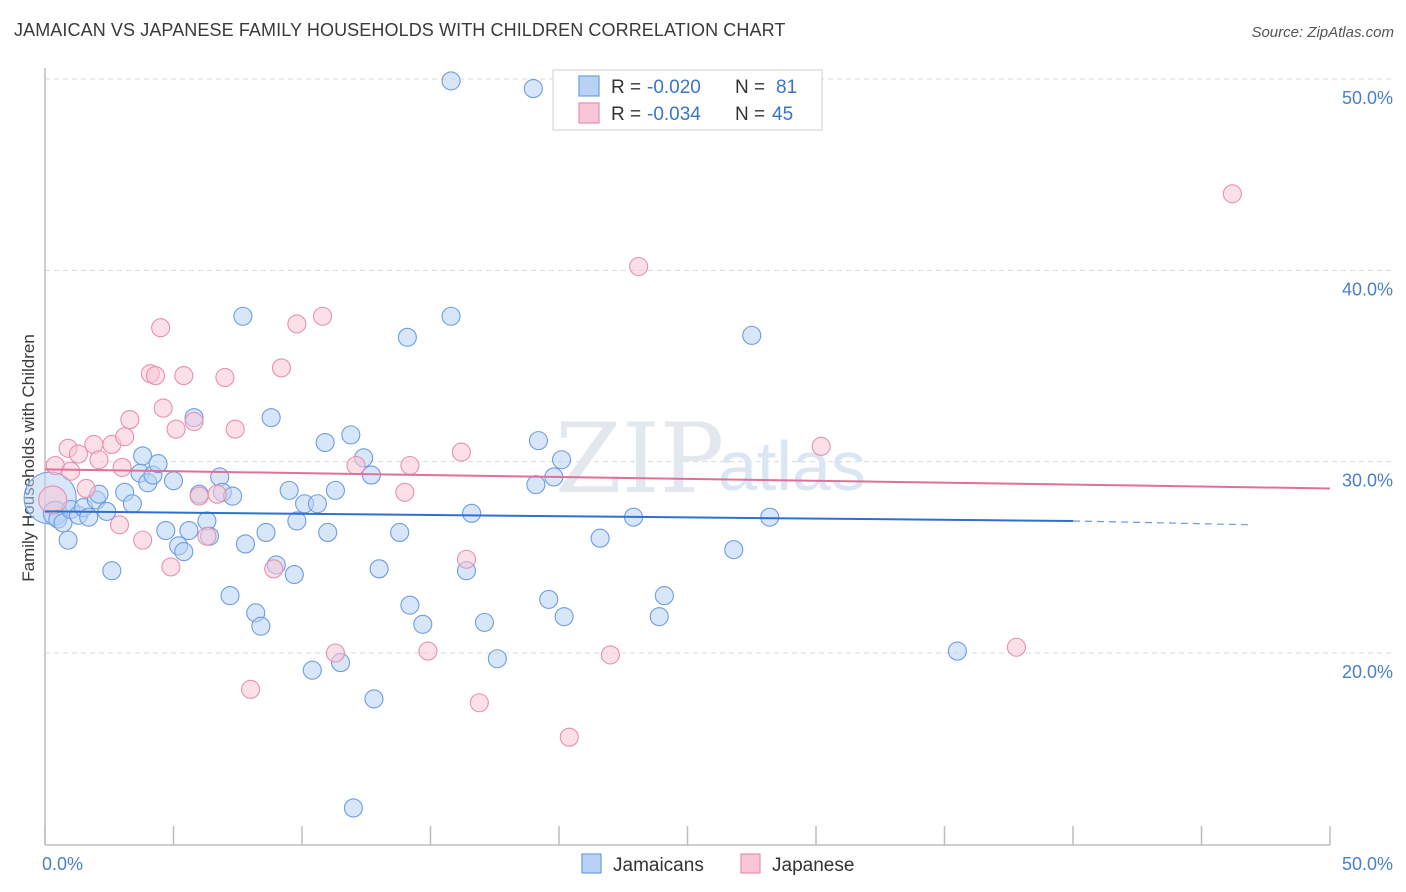 This screenshot has width=1406, height=892. Describe the element at coordinates (62, 864) in the screenshot. I see `x-tick-label: 0.0%` at that location.